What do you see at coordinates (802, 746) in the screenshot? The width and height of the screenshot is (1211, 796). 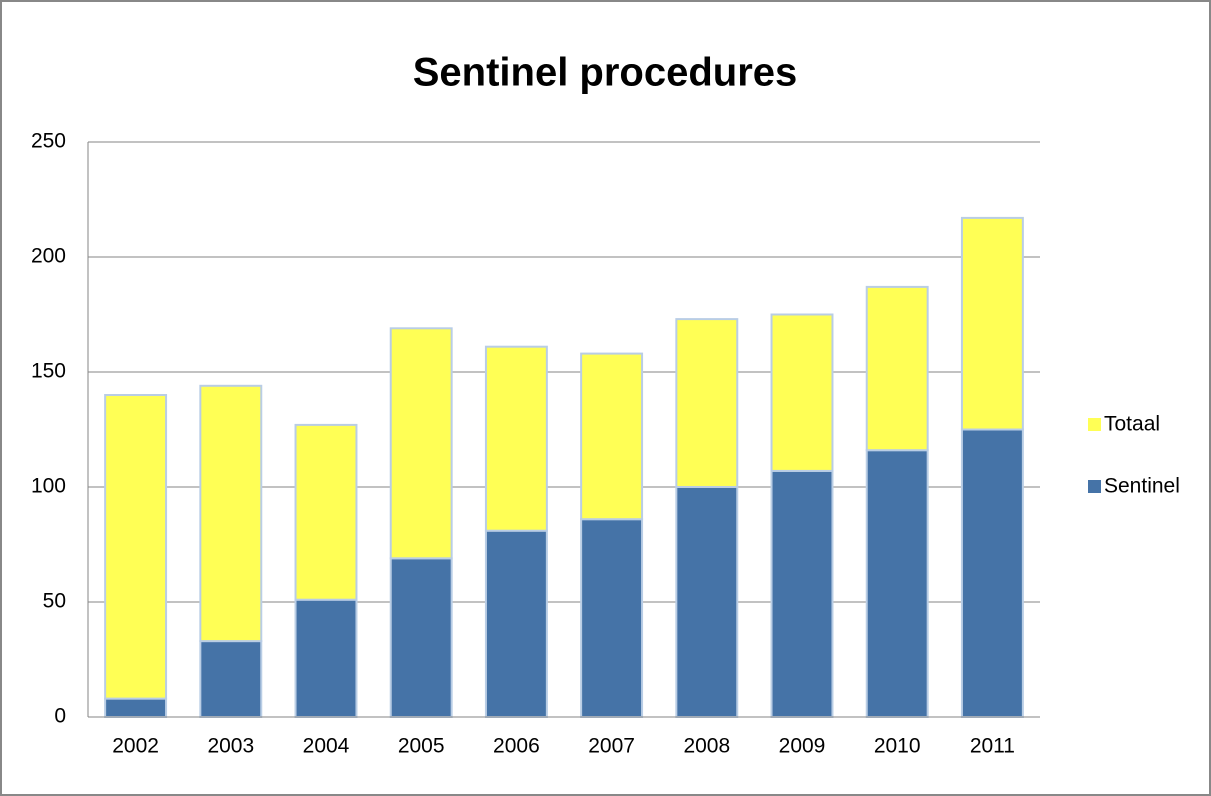 I see `x-tick-label: 2009` at bounding box center [802, 746].